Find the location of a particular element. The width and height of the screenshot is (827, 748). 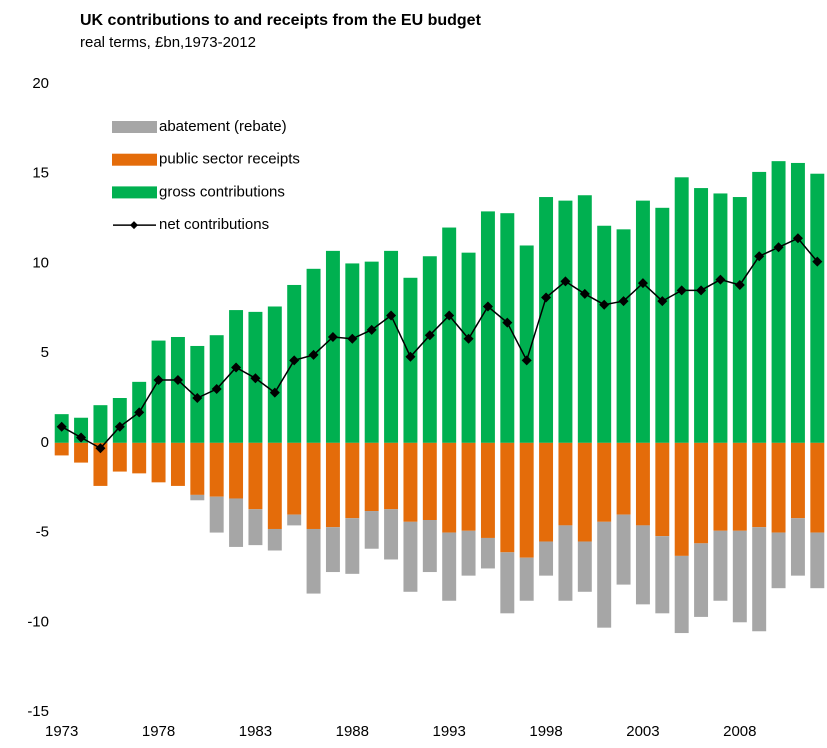

x-tick-label: 1973 is located at coordinates (61, 731).